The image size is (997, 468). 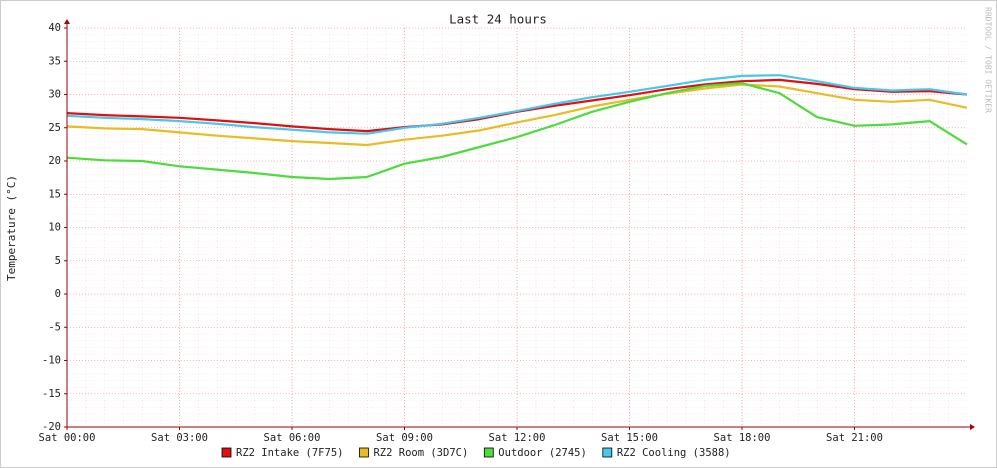 I want to click on y-tick-label: -15, so click(x=51, y=394).